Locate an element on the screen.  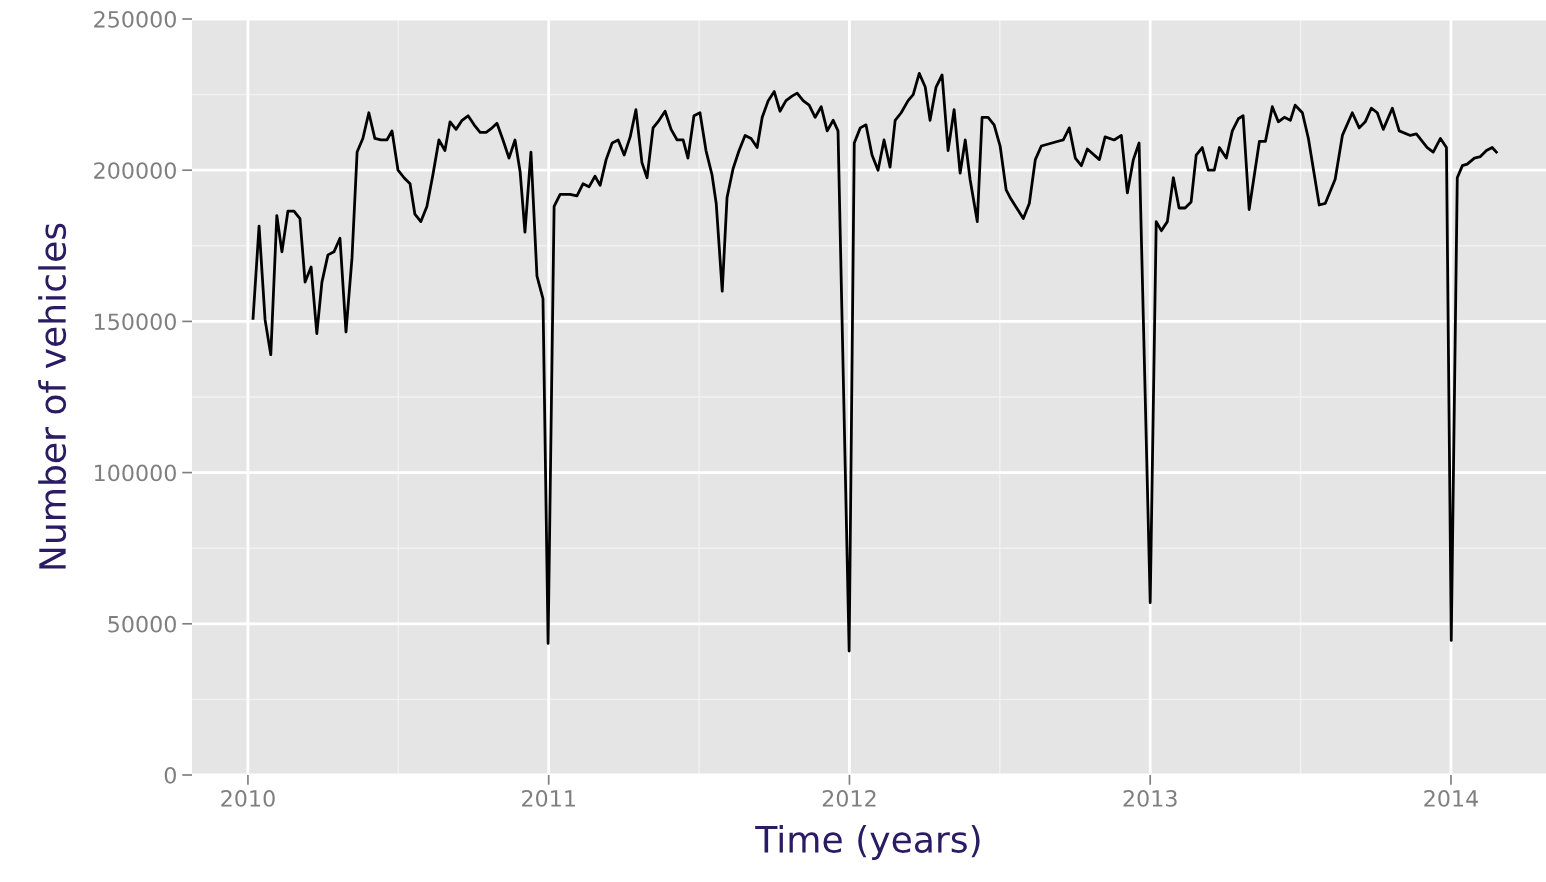
y-axis-title: Number of vehicles is located at coordinates (52, 396).